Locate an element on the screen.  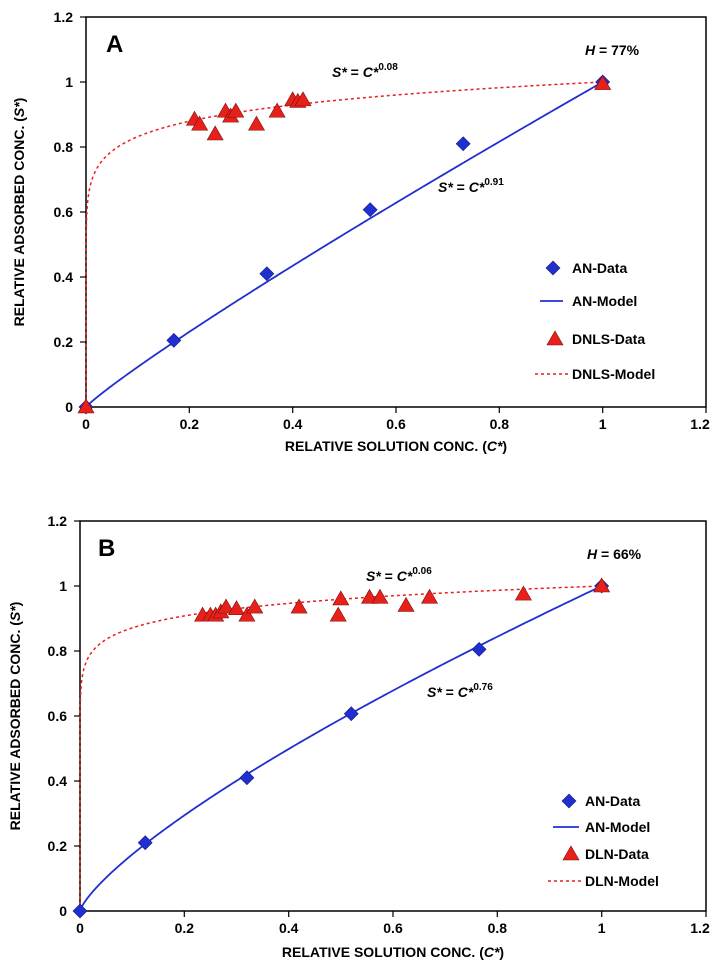
panel-a-ytick-label: 0.4 is located at coordinates (64, 277).